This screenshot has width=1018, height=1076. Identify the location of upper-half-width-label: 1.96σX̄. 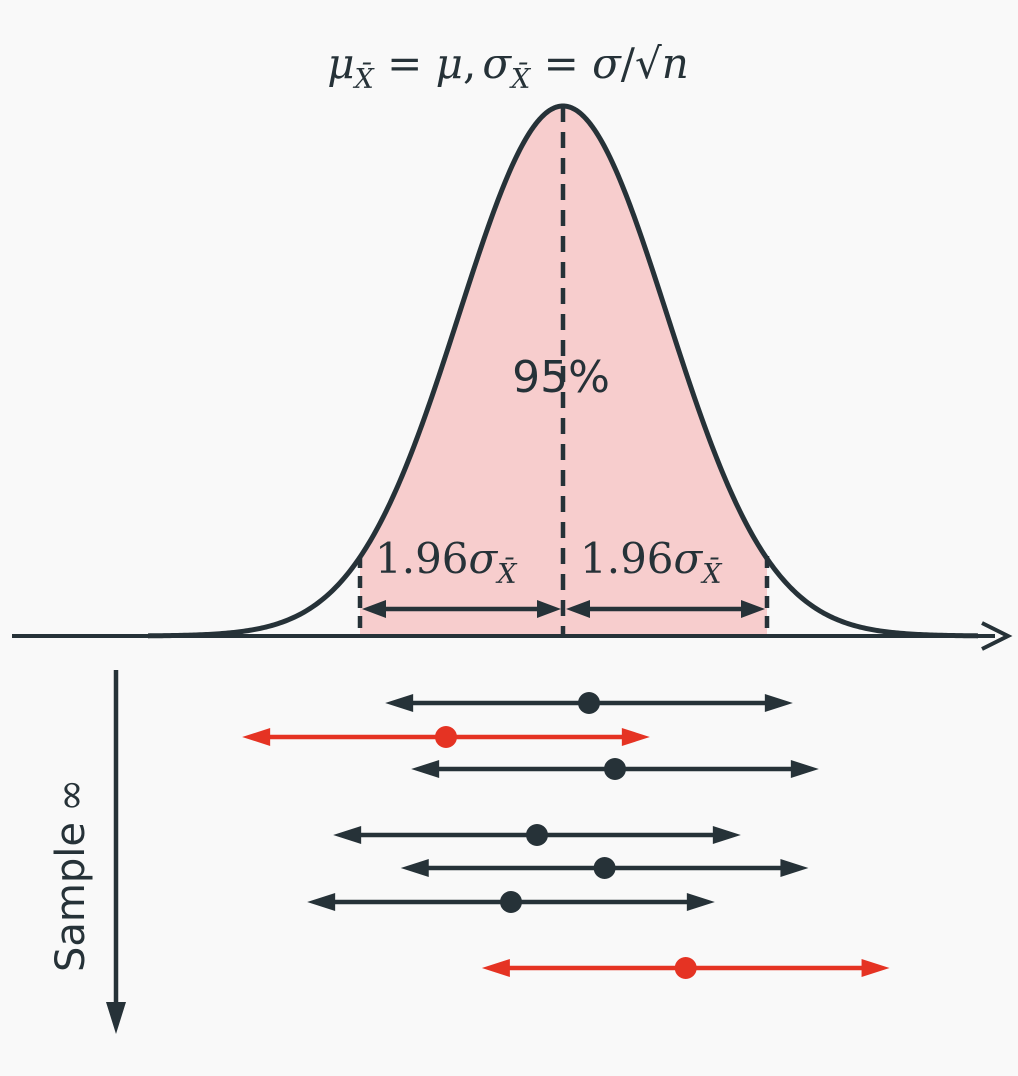
(651, 562).